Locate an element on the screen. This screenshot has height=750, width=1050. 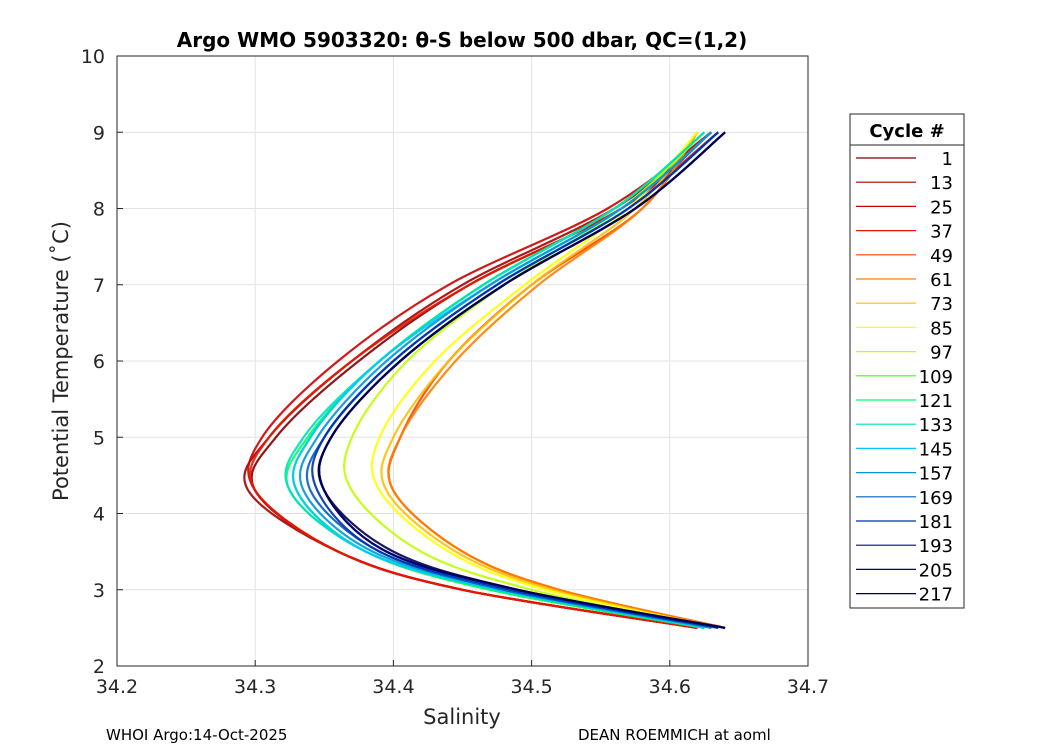
legend-label-cycle-181: 181 is located at coordinates (936, 522).